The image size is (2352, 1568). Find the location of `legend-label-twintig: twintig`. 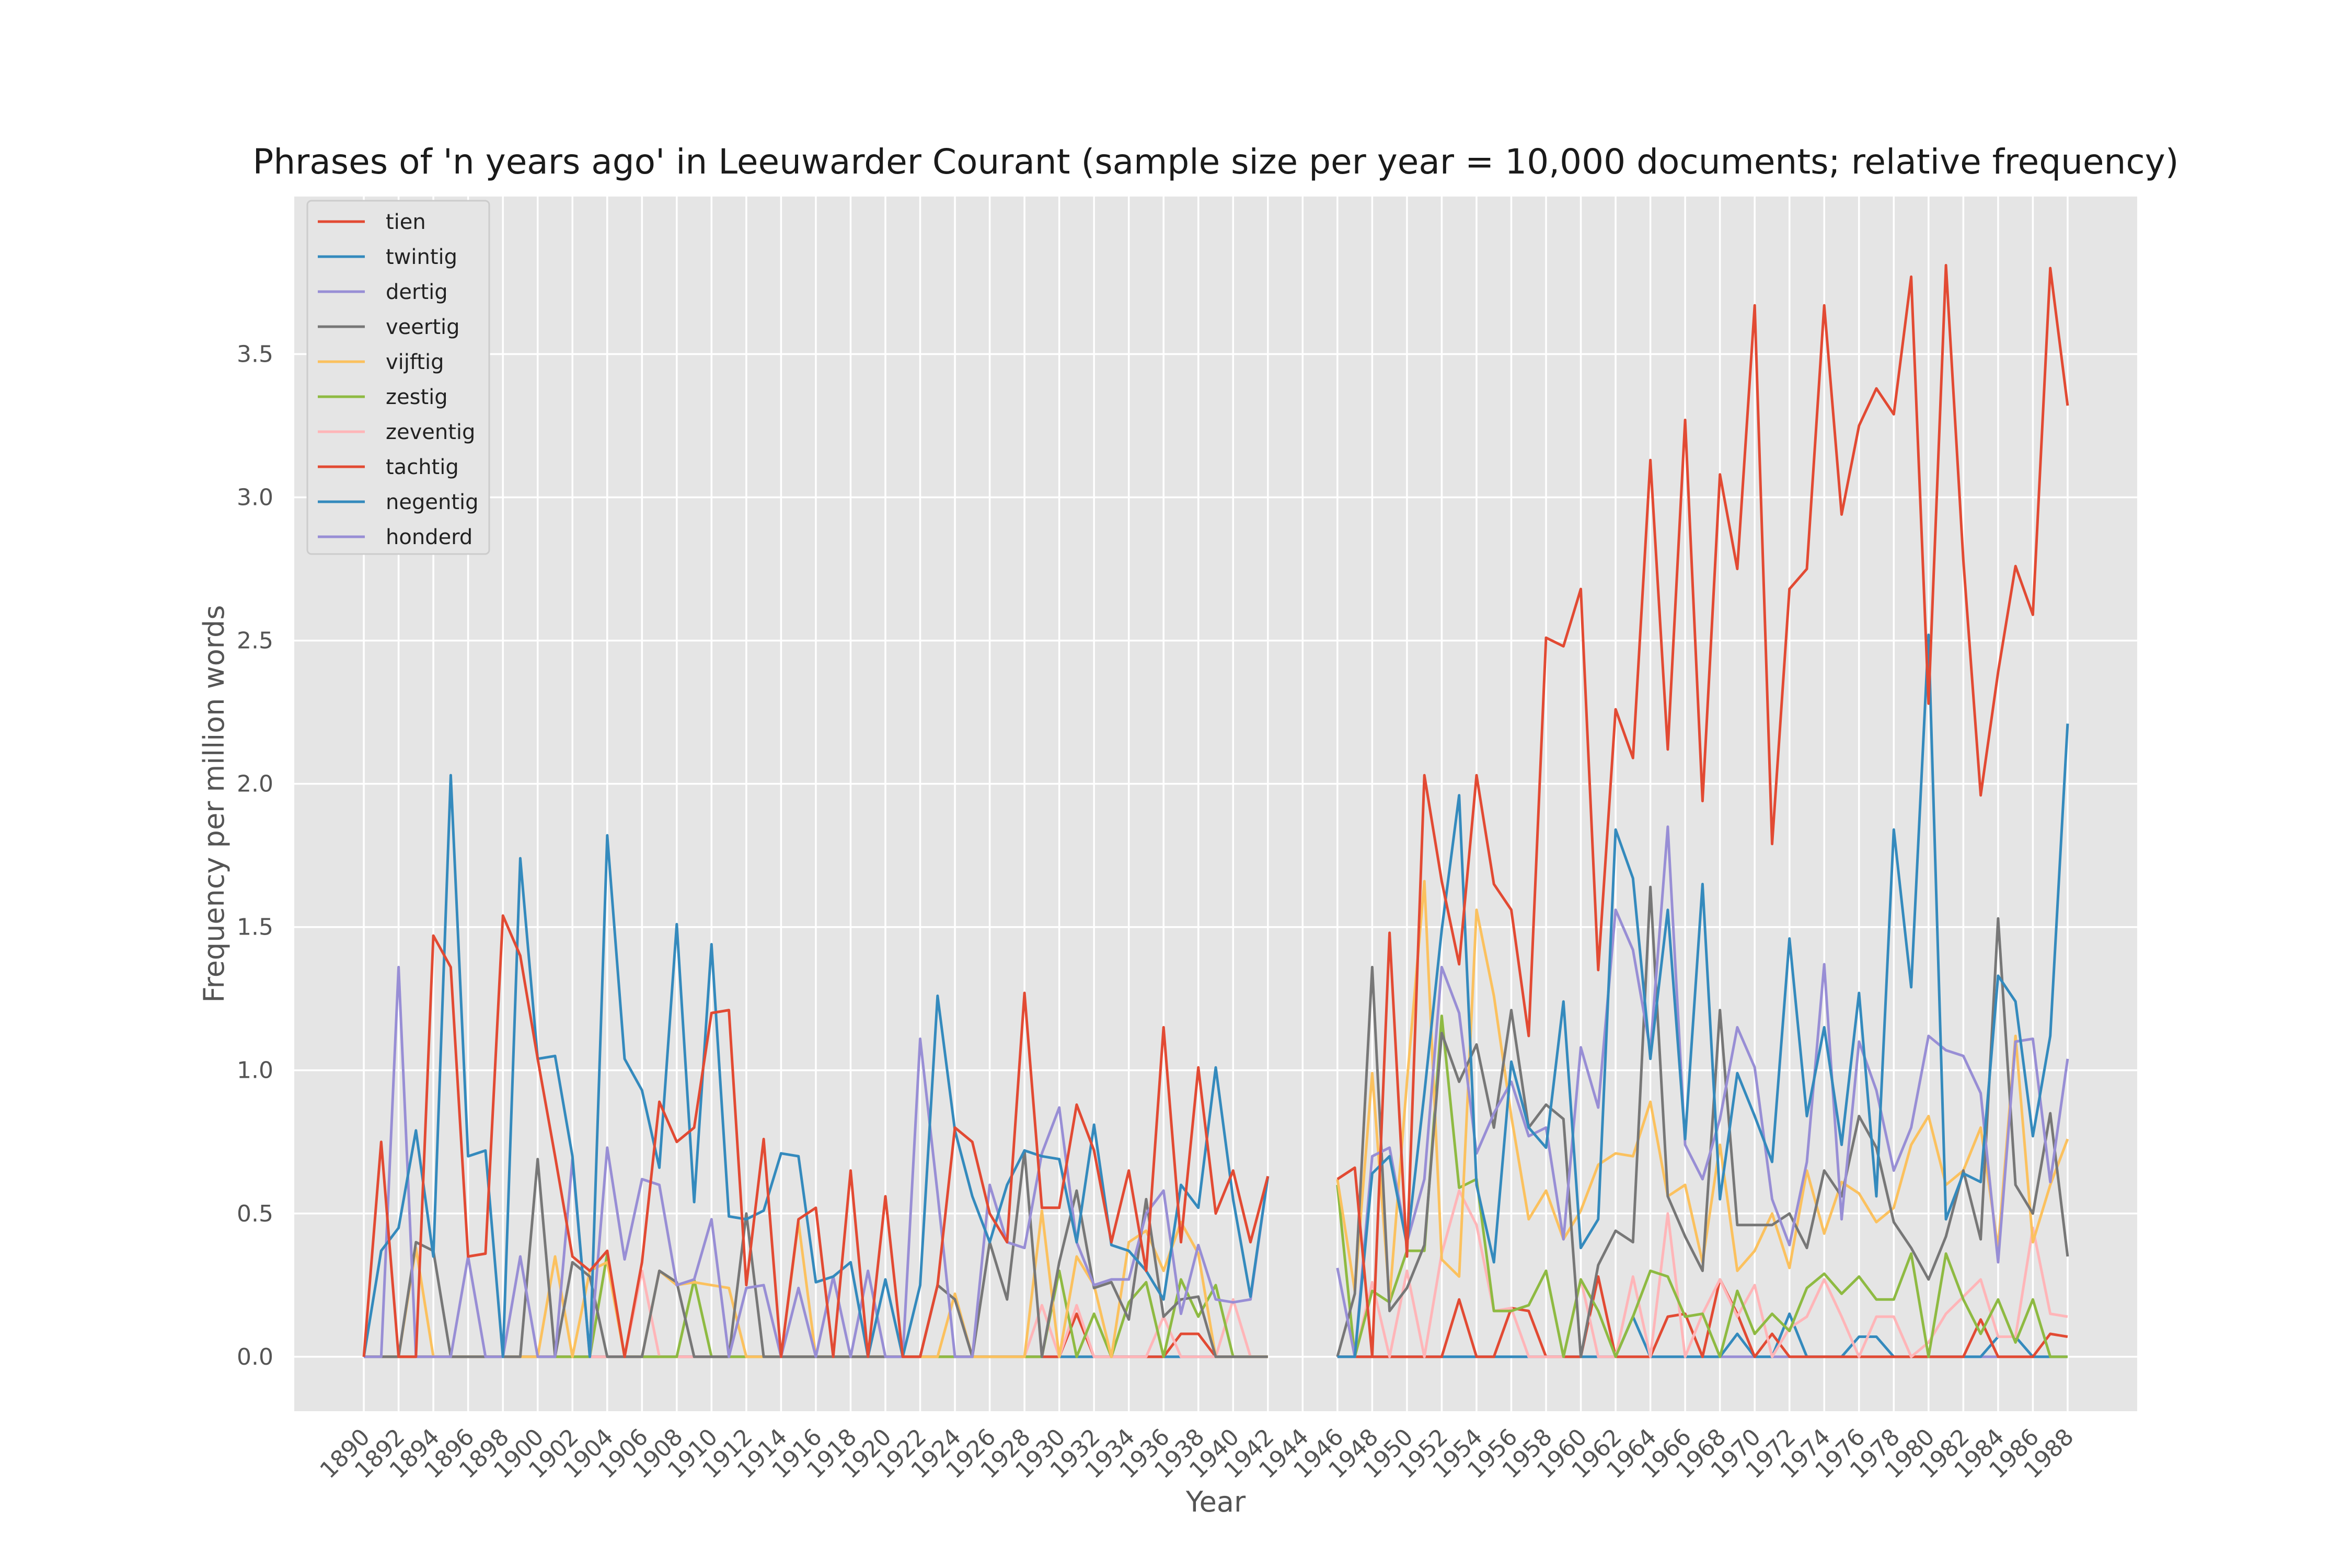

legend-label-twintig: twintig is located at coordinates (421, 257).